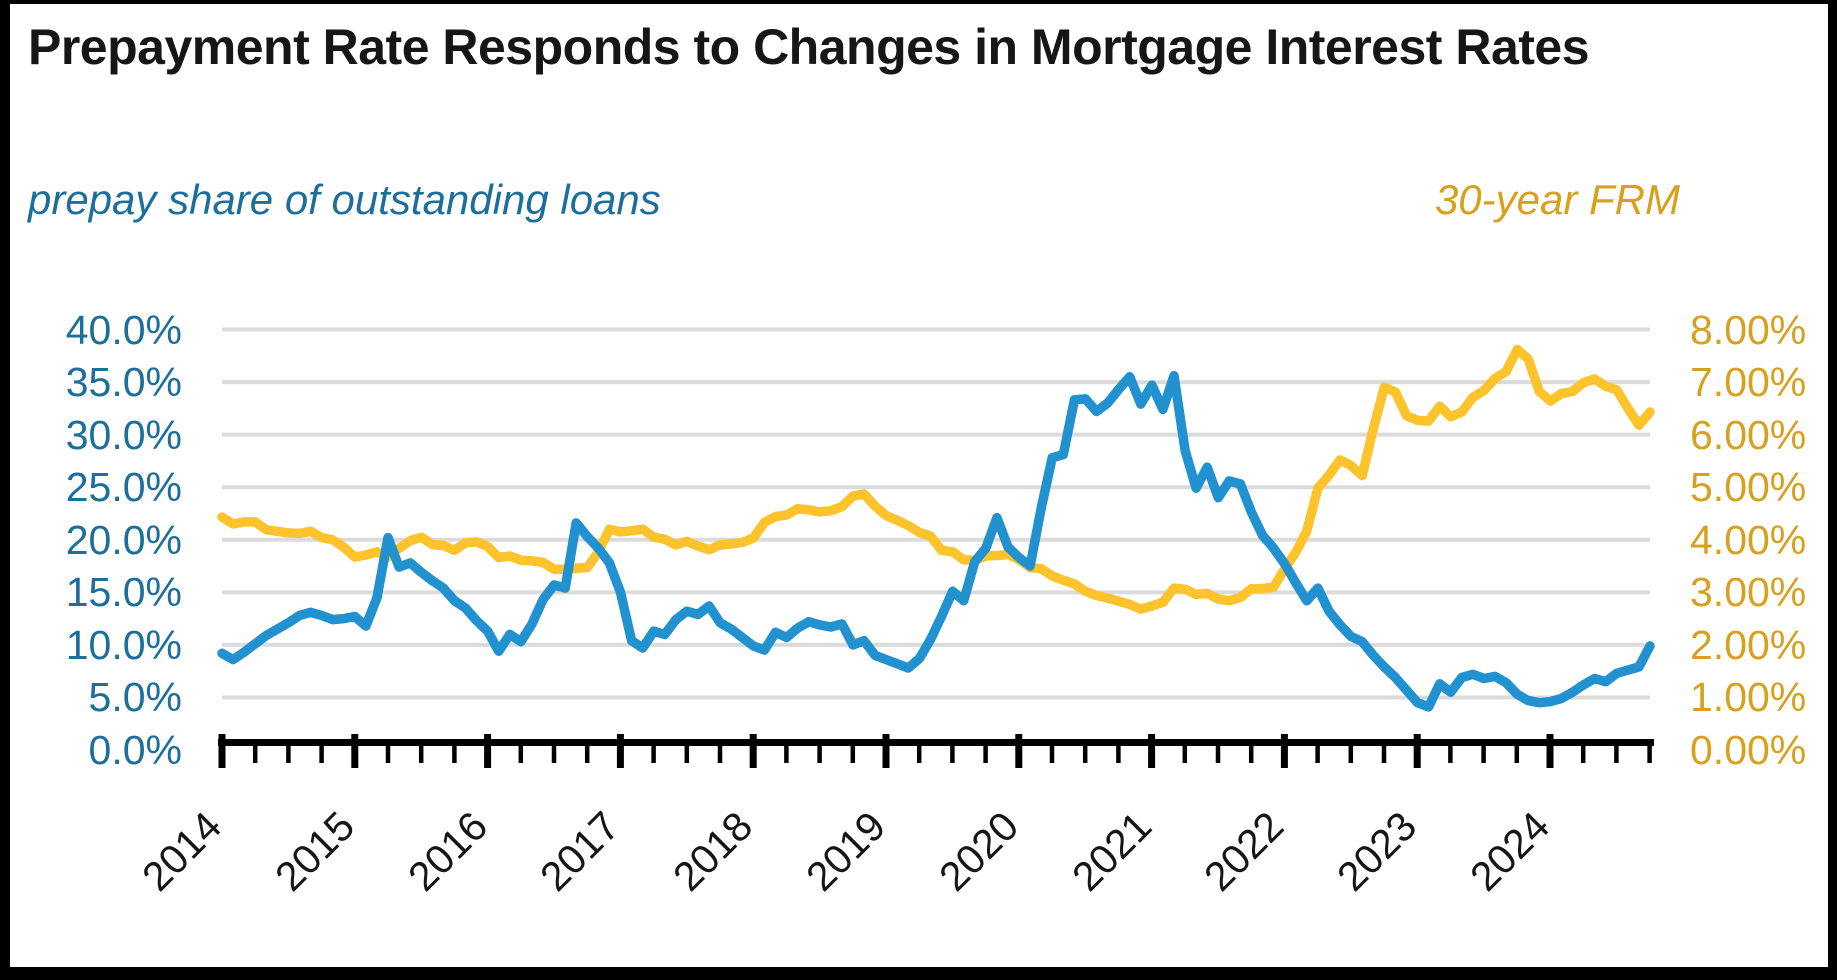 This screenshot has height=980, width=1837. Describe the element at coordinates (1748, 434) in the screenshot. I see `right-y-tick-label: 6.00%` at that location.